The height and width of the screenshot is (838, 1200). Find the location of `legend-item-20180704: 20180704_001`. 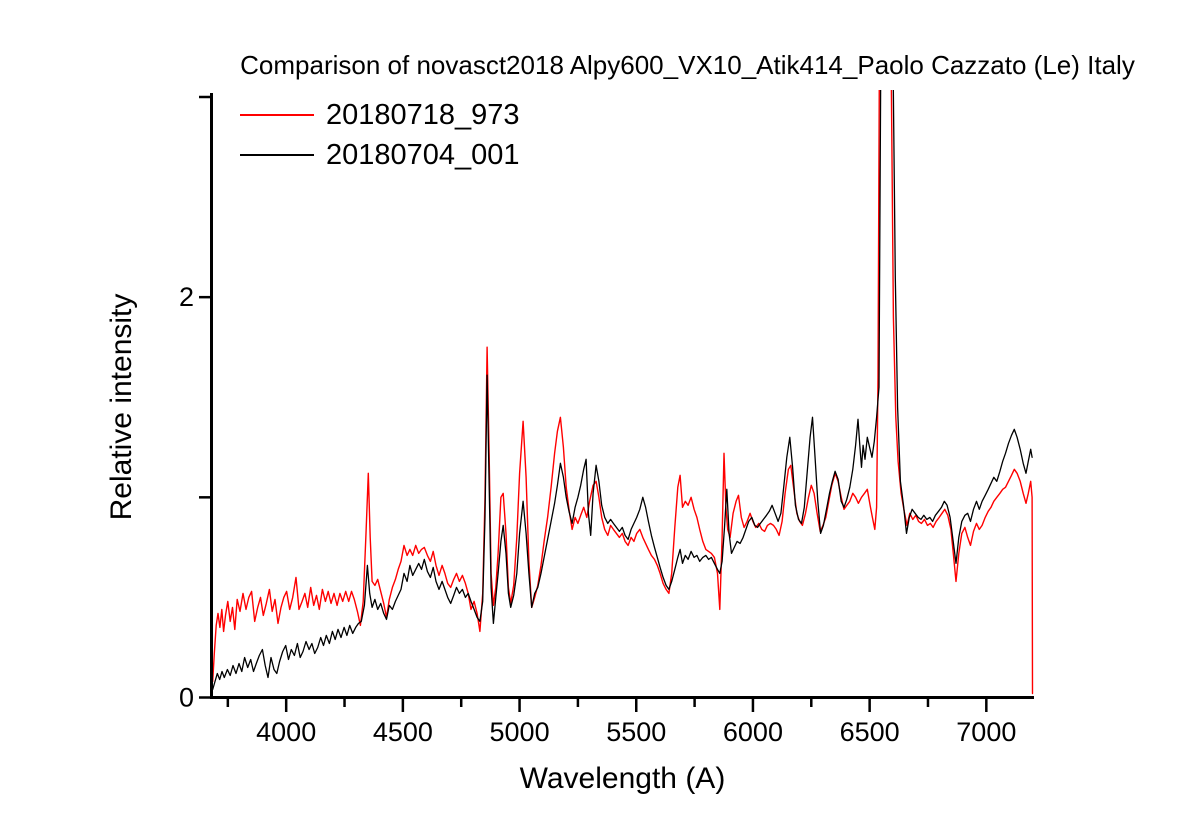

legend-item-20180704: 20180704_001 is located at coordinates (380, 155).